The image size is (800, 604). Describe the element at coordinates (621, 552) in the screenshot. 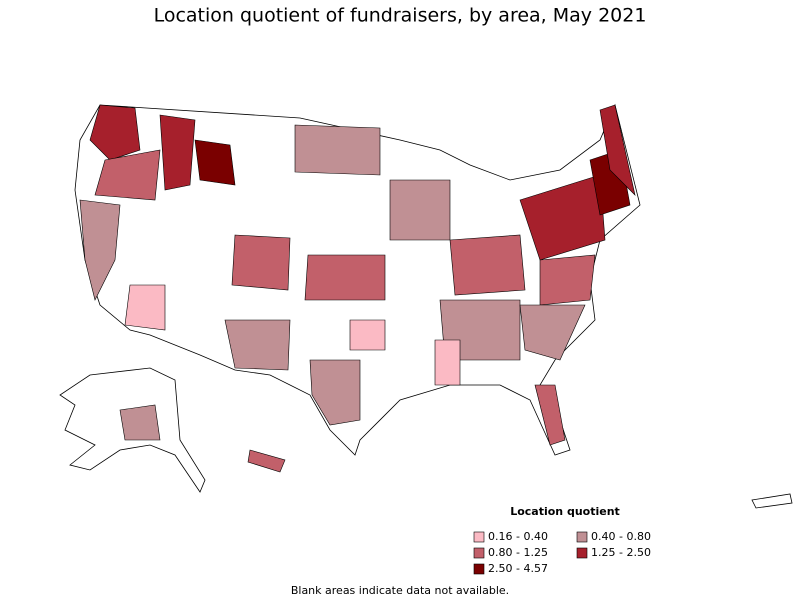

I see `legend-label: 1.25 - 2.50` at that location.